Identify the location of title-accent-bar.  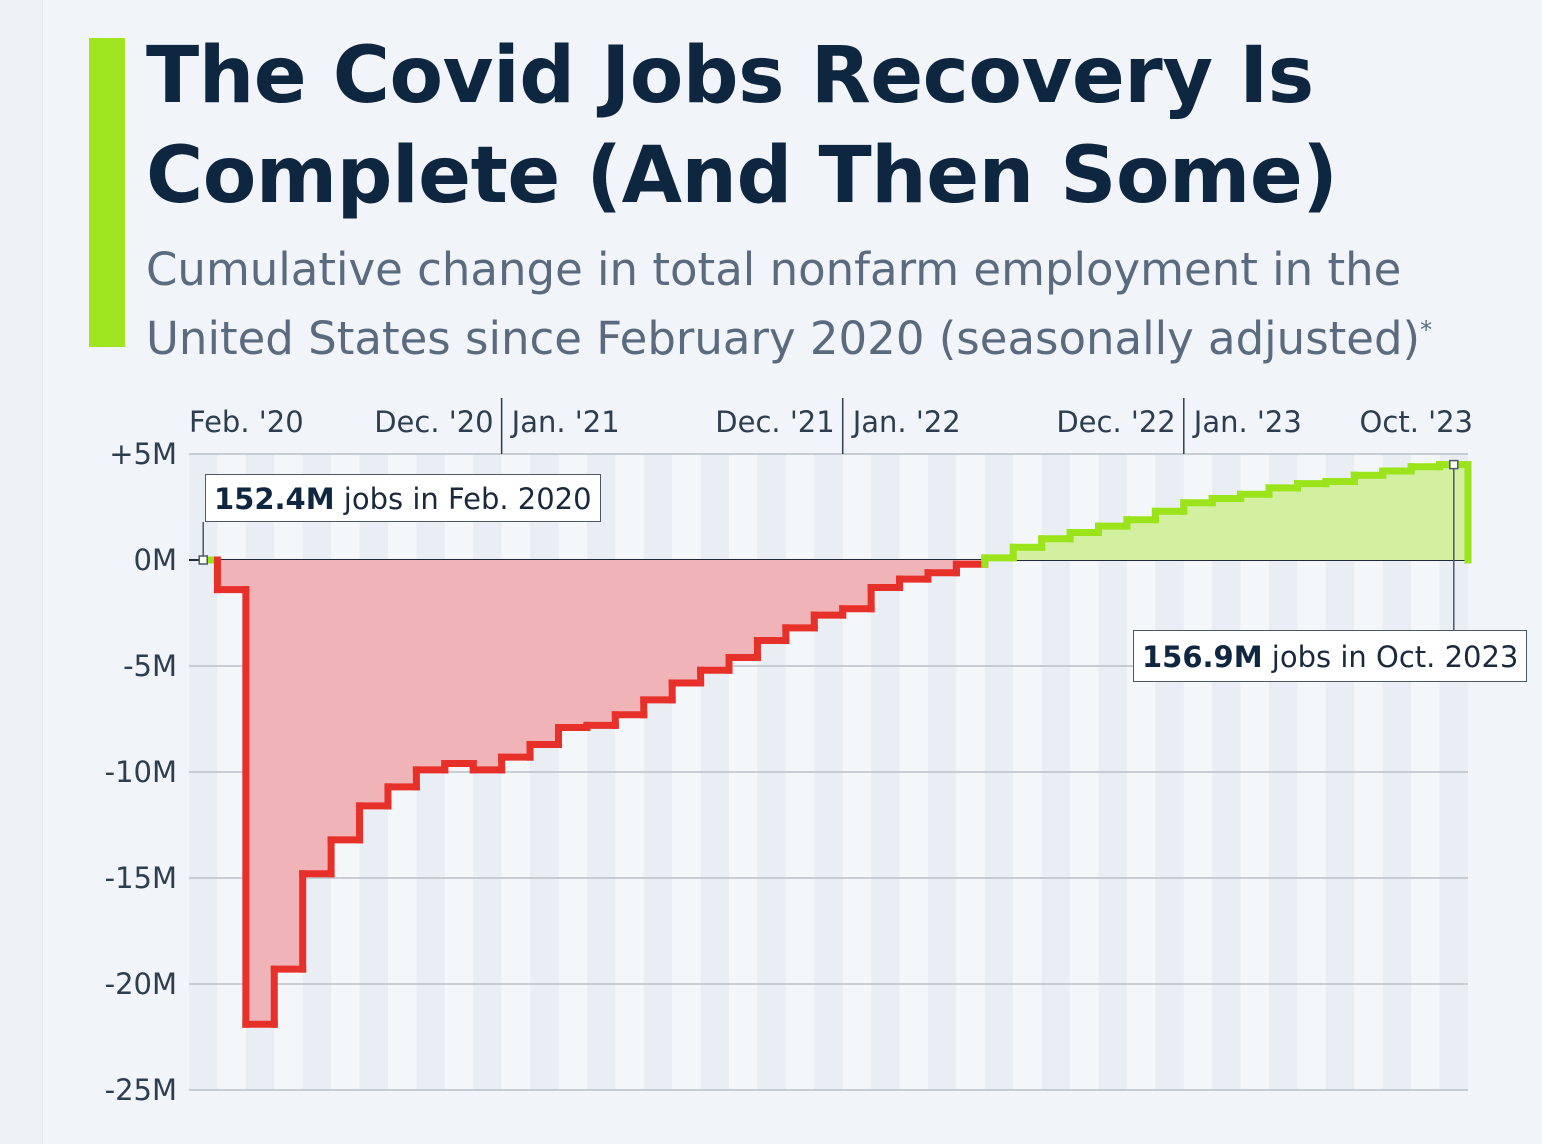
(107, 192).